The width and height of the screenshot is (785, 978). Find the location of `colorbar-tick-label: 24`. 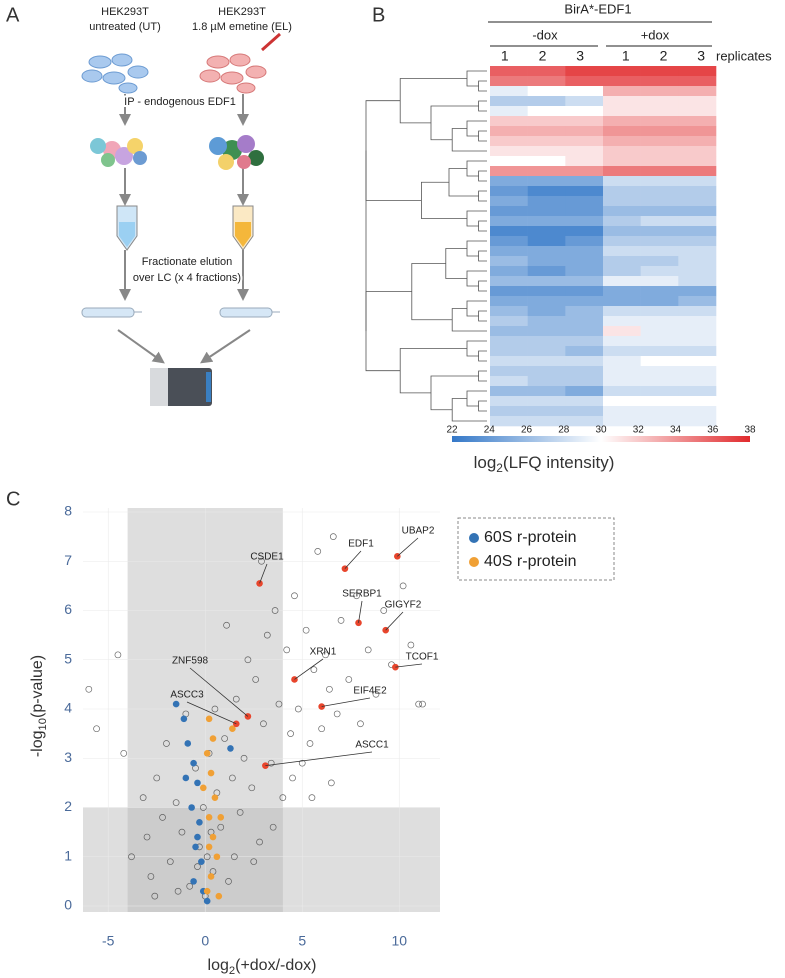

colorbar-tick-label: 24 is located at coordinates (490, 430).